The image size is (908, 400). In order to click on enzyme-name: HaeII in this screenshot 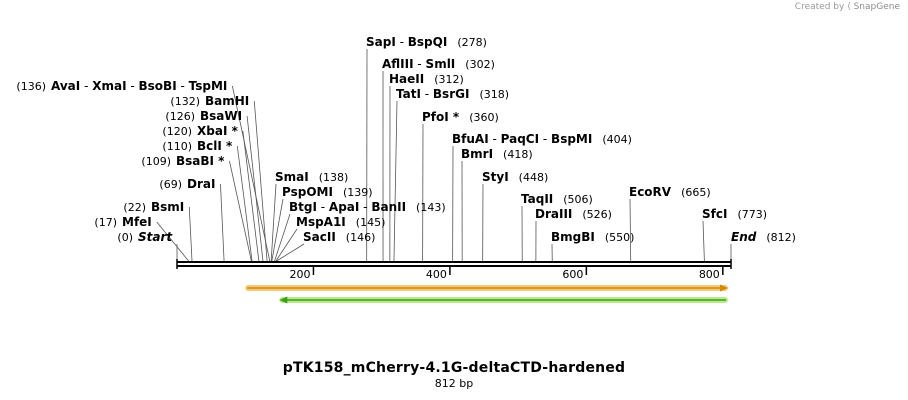, I will do `click(406, 79)`.